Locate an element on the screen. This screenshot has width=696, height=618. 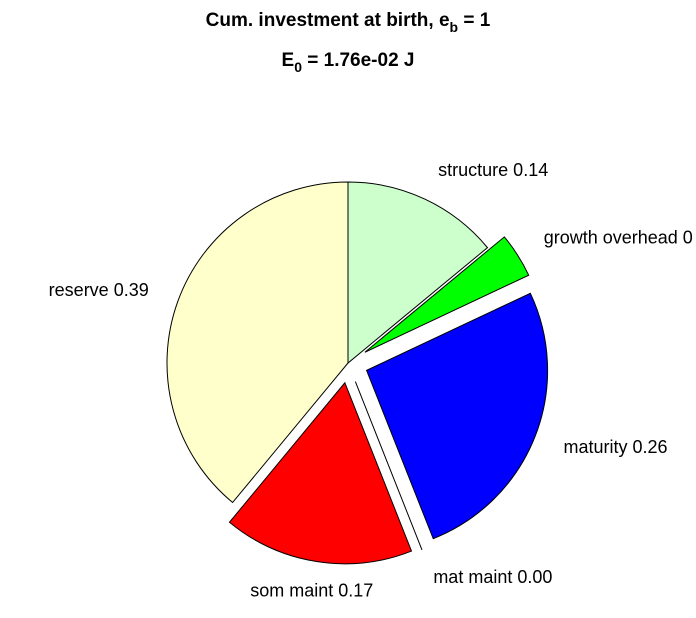
title-main: Cum. investment at birth, e is located at coordinates (328, 20).